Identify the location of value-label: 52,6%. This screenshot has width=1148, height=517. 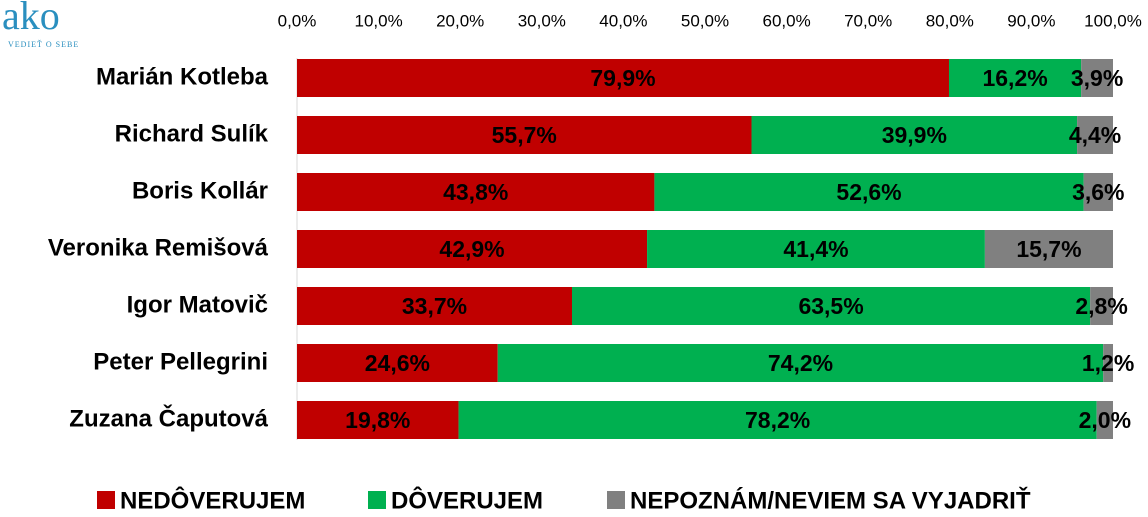
(868, 192).